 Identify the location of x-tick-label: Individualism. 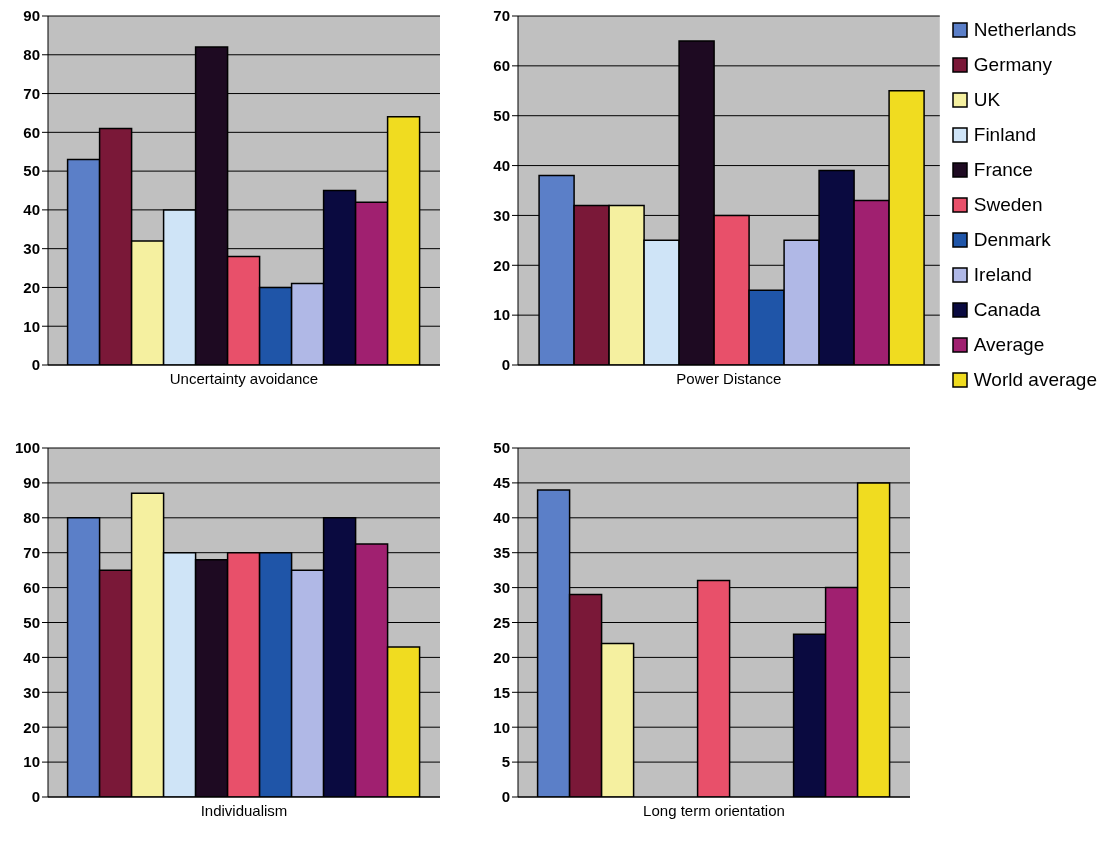
(244, 810).